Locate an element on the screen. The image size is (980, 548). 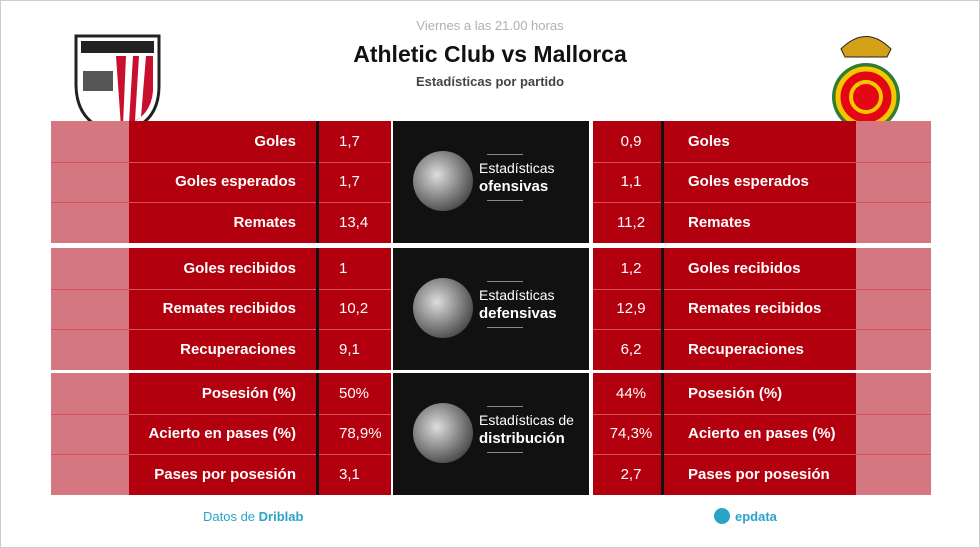
away-stat-label: Pases por posesión is located at coordinates (759, 474).